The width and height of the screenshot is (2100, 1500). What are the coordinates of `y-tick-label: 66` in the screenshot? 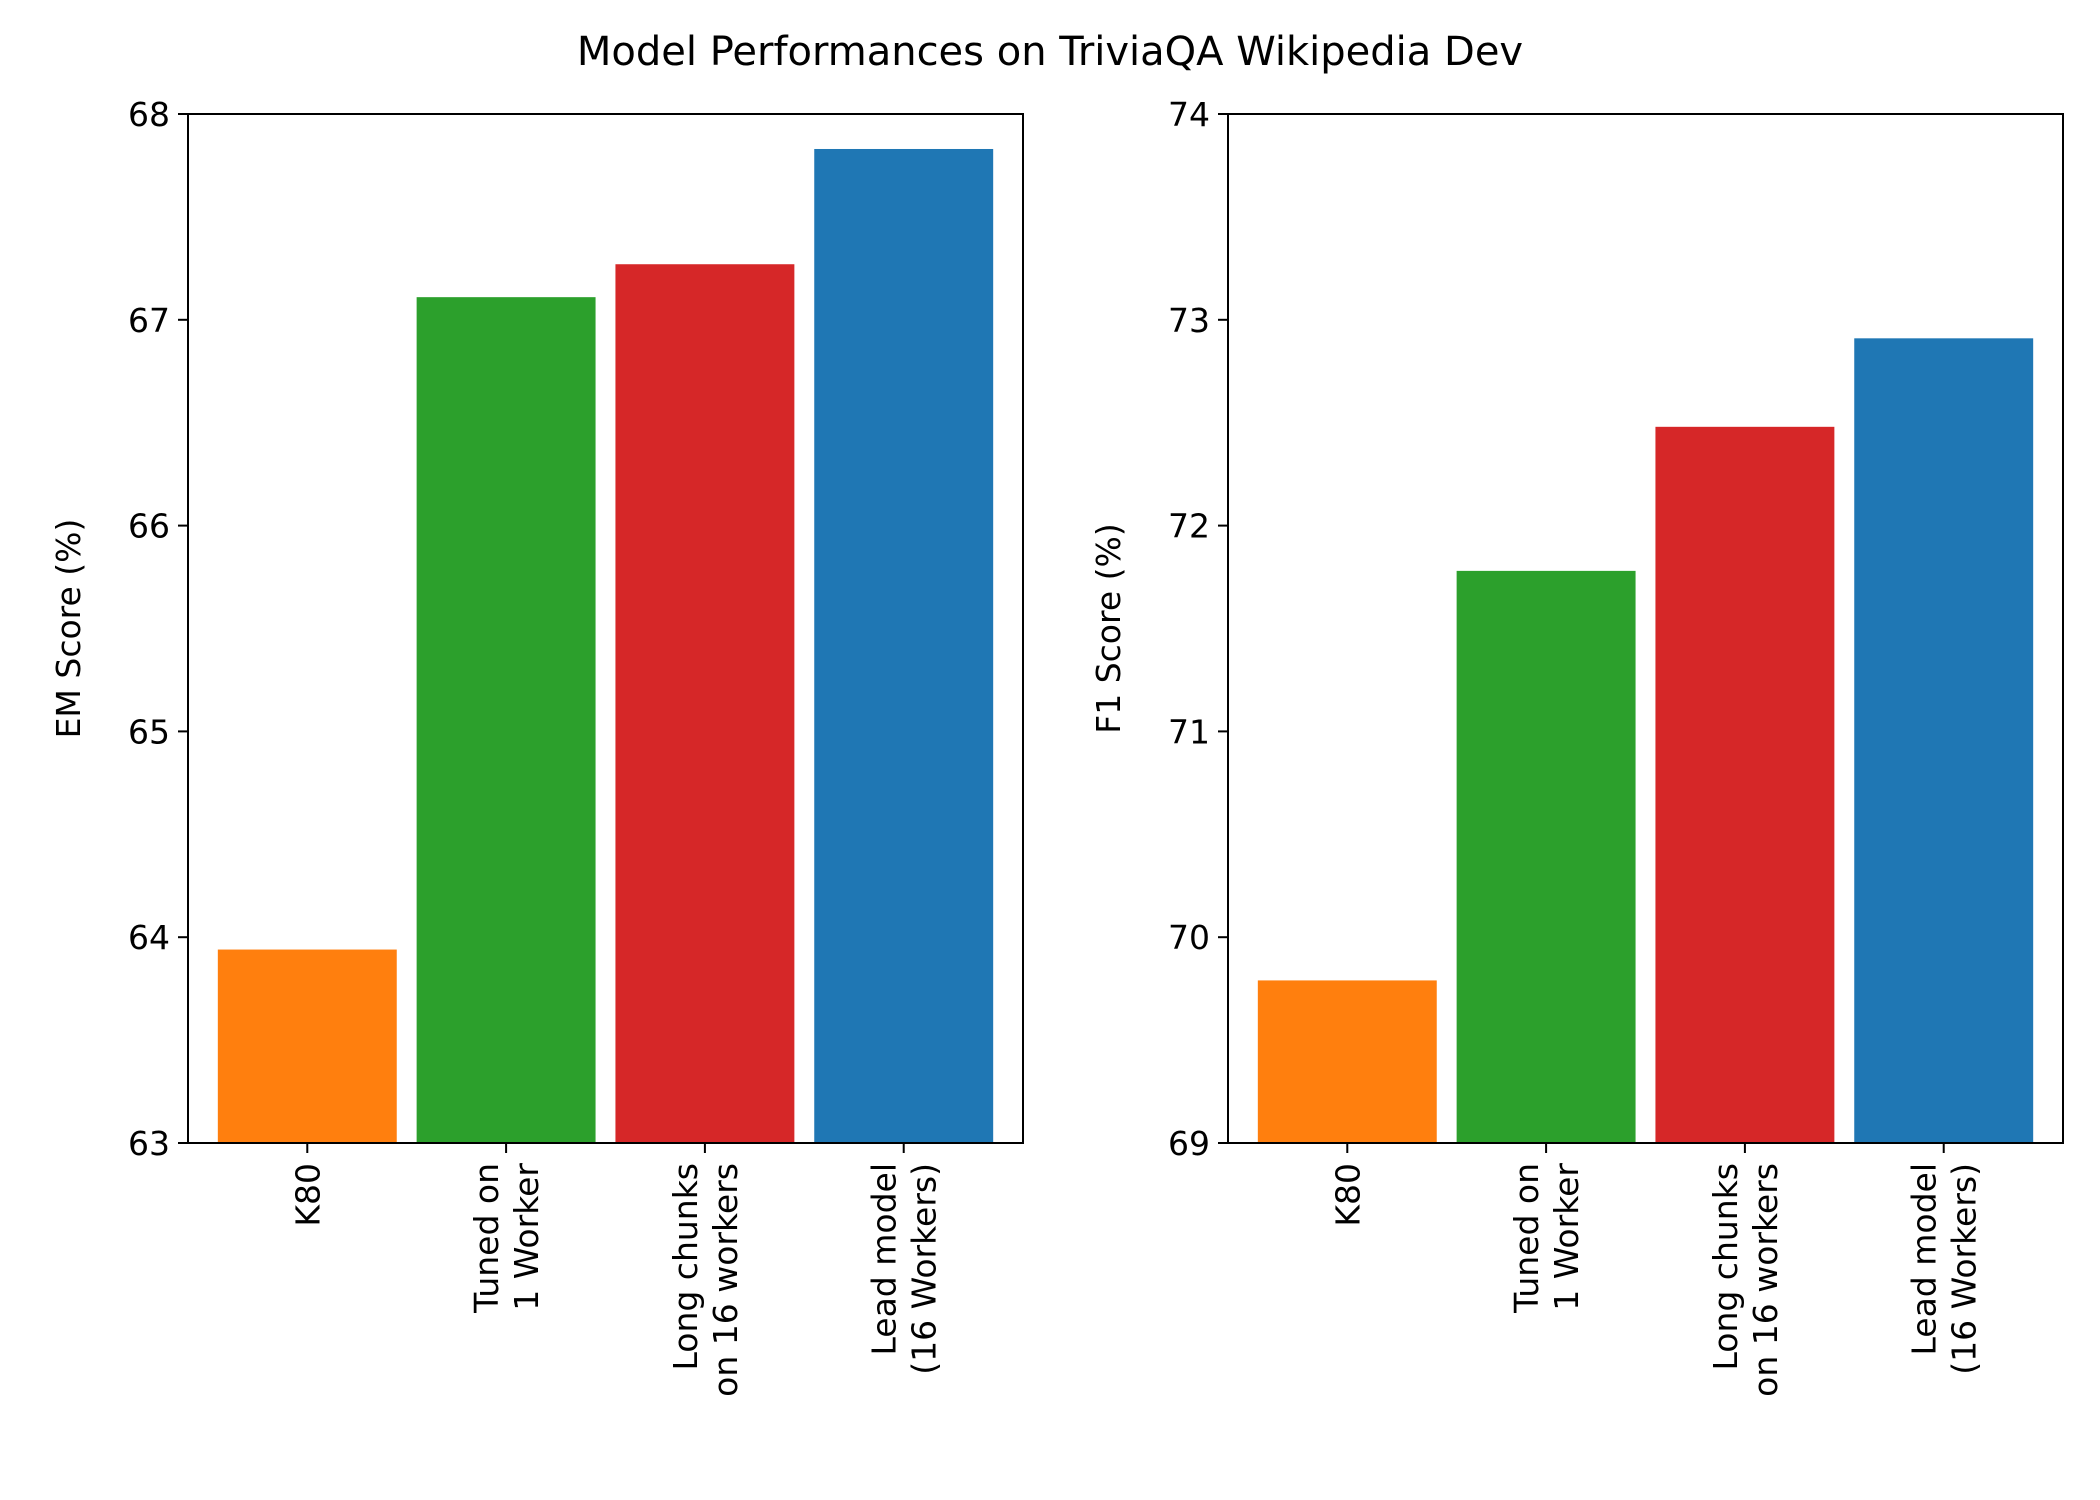 It's located at (149, 526).